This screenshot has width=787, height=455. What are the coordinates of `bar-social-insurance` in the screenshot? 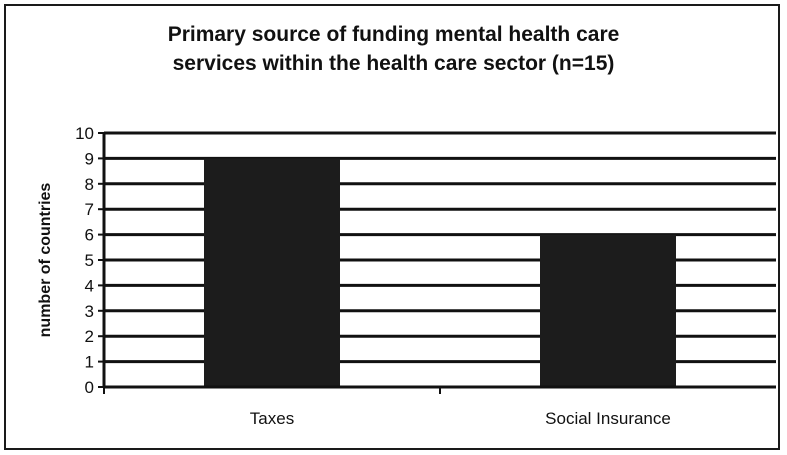 It's located at (608, 310).